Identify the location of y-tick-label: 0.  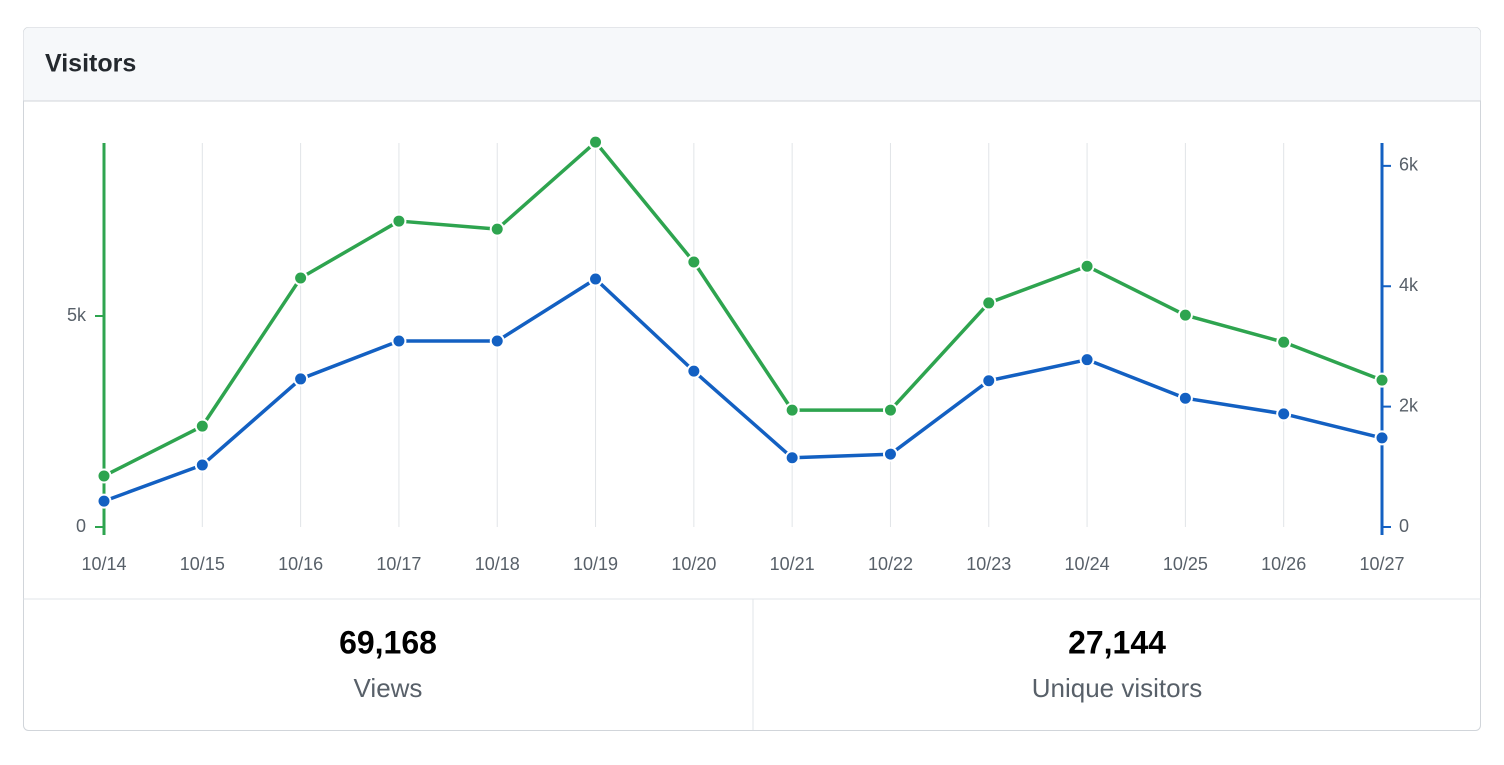
(81, 526).